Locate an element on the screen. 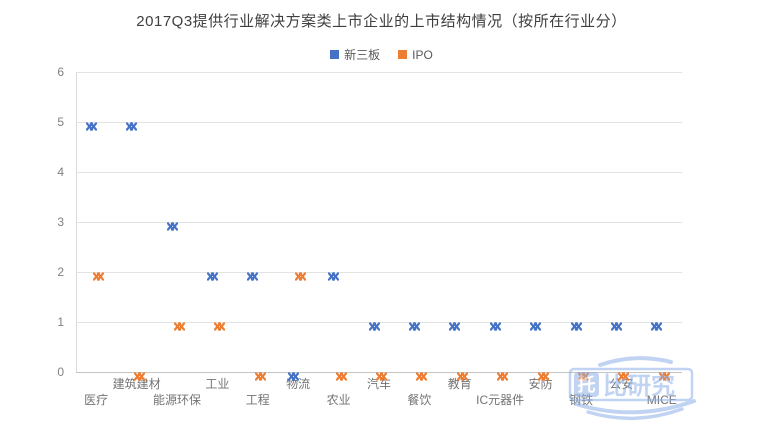 This screenshot has width=763, height=427. legend-item-ipo: IPO is located at coordinates (415, 55).